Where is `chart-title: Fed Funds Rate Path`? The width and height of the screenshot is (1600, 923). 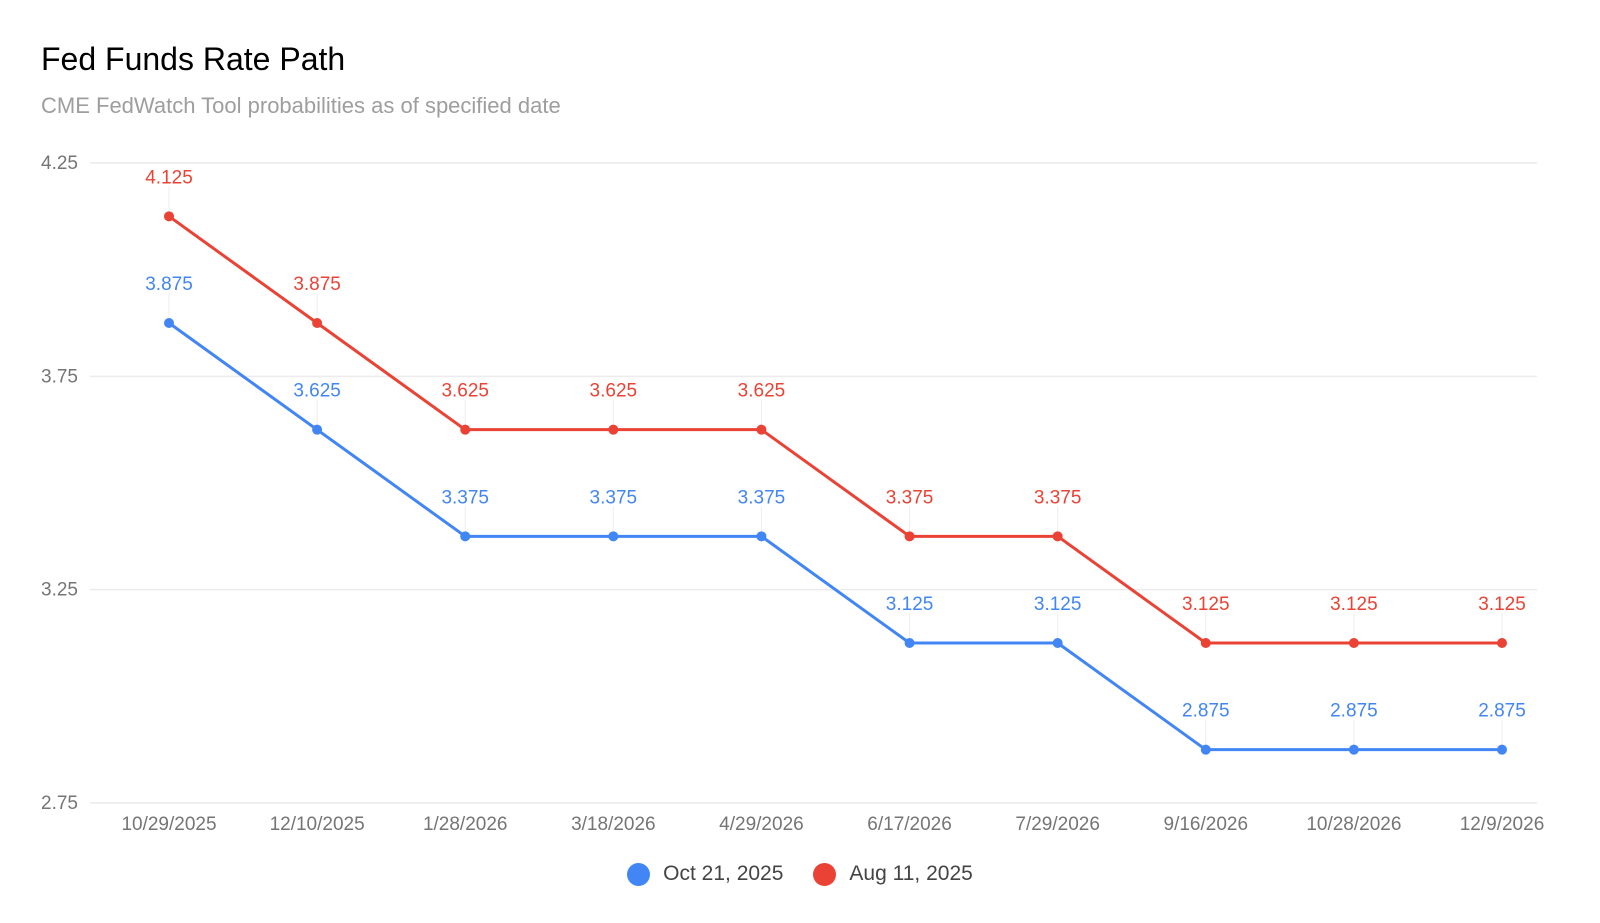 chart-title: Fed Funds Rate Path is located at coordinates (193, 59).